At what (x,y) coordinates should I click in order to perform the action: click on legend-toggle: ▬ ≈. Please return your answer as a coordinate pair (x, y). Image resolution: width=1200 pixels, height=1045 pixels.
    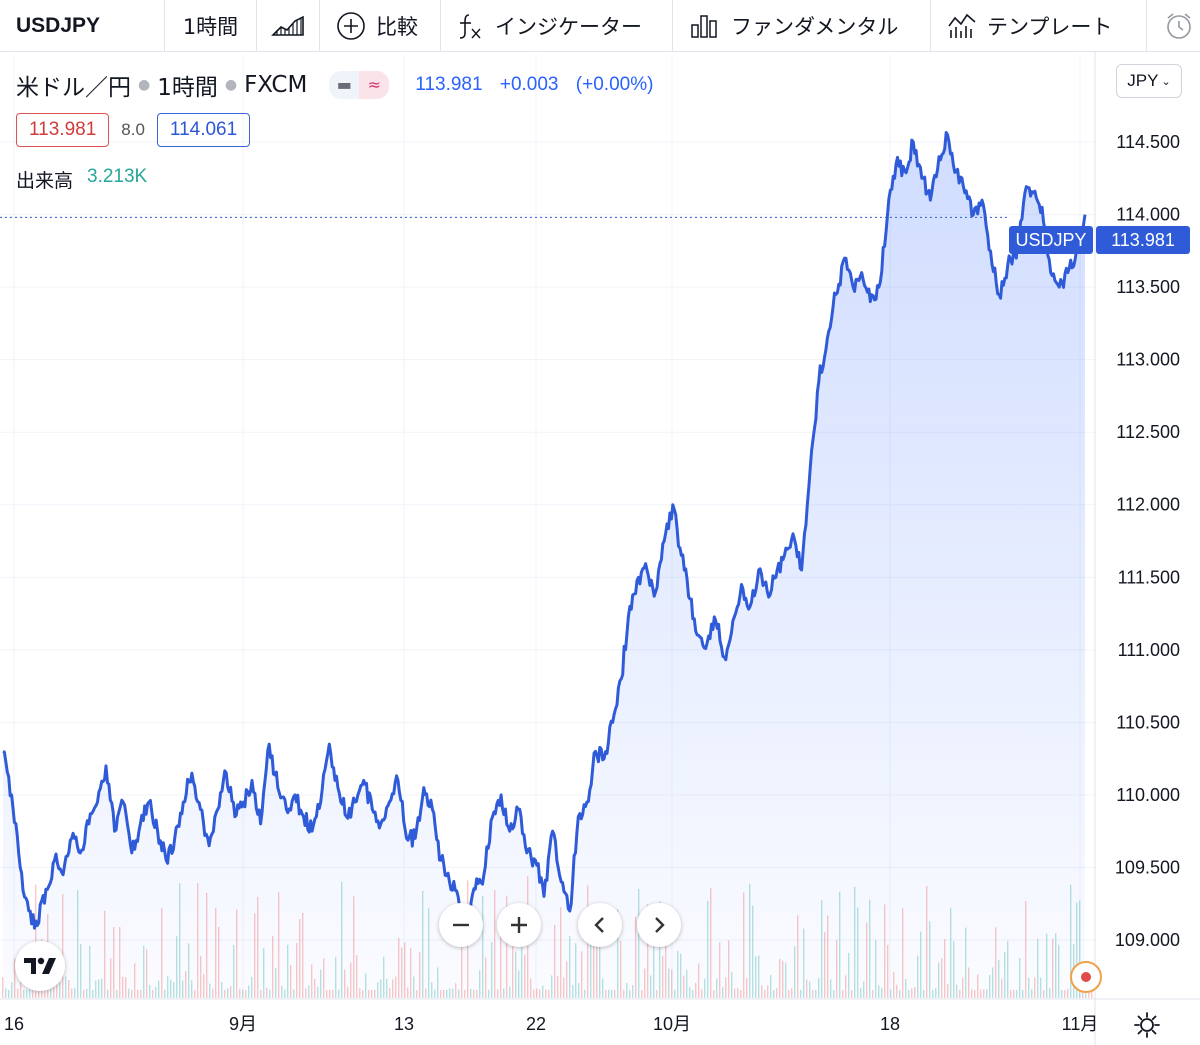
    Looking at the image, I should click on (359, 85).